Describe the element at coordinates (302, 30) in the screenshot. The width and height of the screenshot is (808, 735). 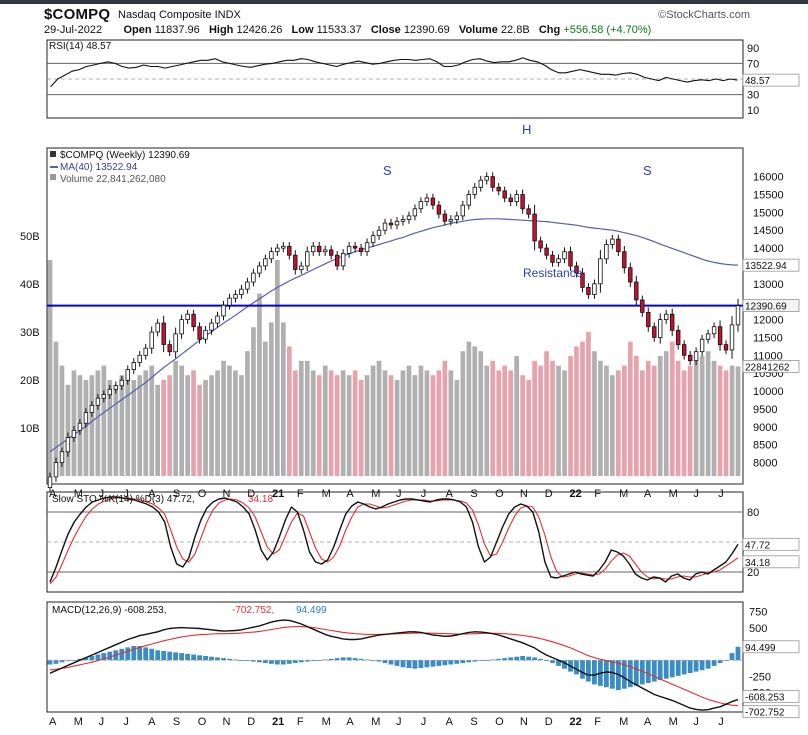
I see `low-label: Low` at that location.